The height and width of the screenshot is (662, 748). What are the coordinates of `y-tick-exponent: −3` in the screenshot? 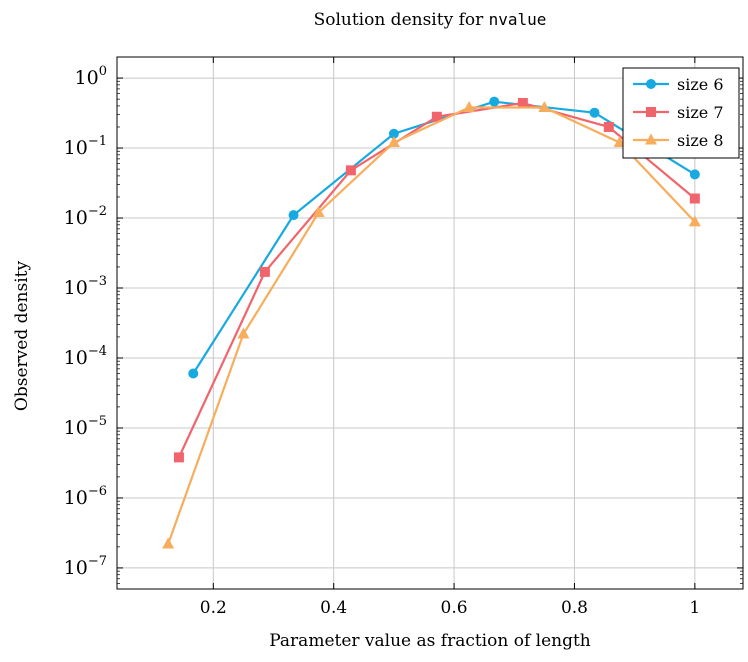 It's located at (97, 281).